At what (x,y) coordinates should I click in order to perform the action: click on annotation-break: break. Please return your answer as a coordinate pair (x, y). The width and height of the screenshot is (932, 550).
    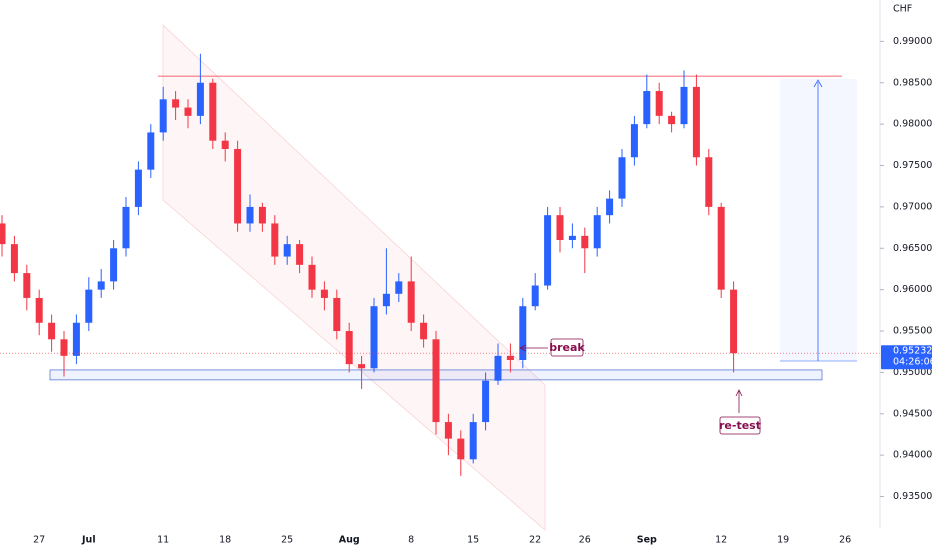
    Looking at the image, I should click on (567, 347).